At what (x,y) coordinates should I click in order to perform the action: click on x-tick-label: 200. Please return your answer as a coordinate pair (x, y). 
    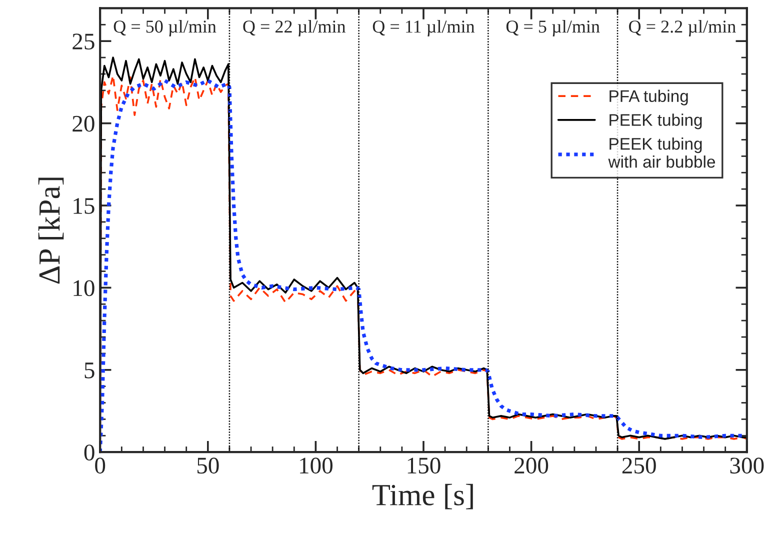
    Looking at the image, I should click on (531, 466).